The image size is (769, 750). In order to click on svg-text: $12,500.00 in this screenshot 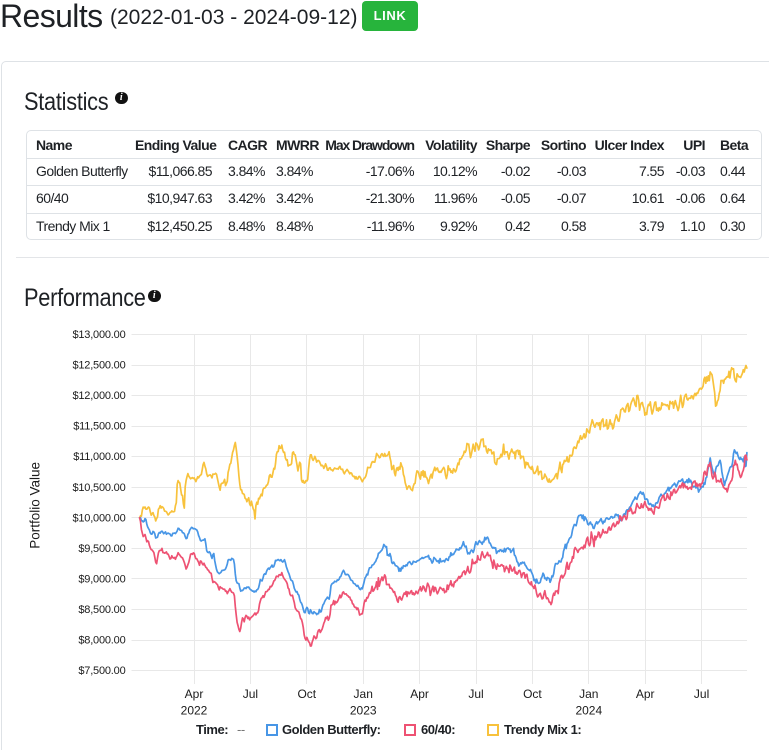, I will do `click(98, 366)`.